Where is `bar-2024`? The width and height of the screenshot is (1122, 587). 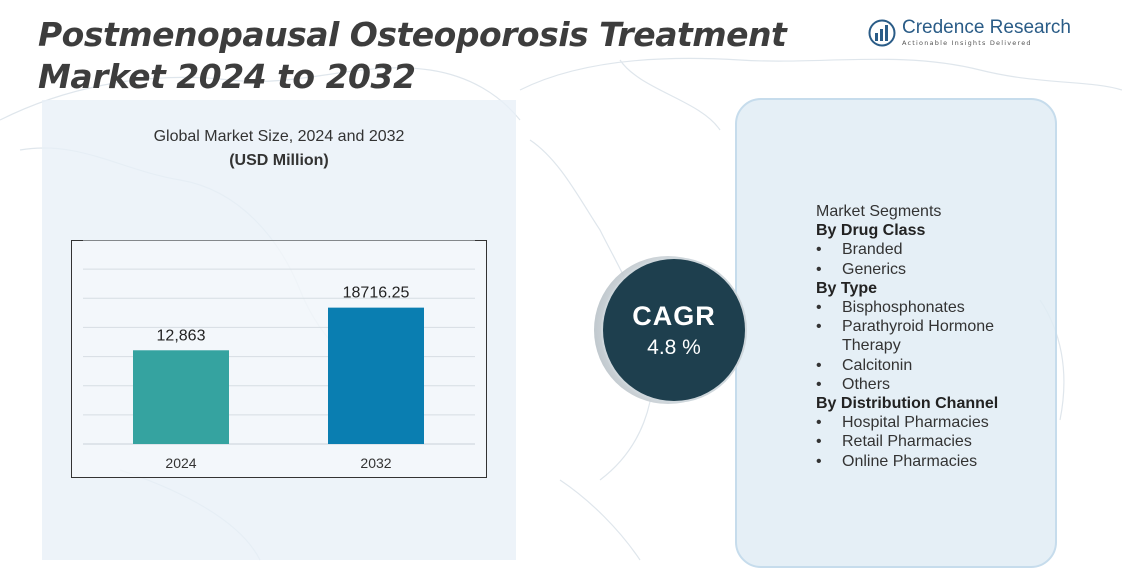 bar-2024 is located at coordinates (181, 397).